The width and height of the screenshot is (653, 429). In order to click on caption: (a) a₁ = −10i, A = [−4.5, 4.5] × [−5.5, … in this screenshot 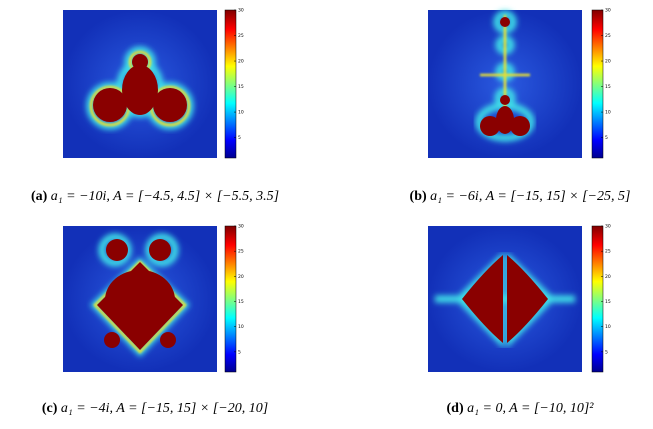, I will do `click(155, 196)`.